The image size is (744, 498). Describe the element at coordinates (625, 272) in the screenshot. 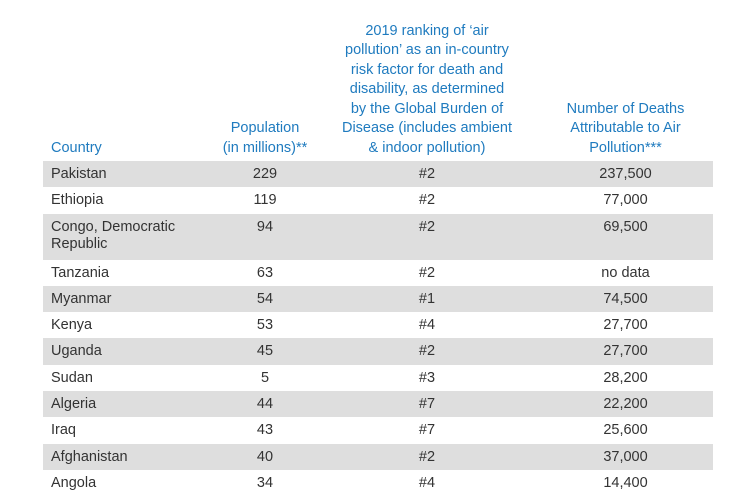

I see `deaths-cell: no data` at that location.